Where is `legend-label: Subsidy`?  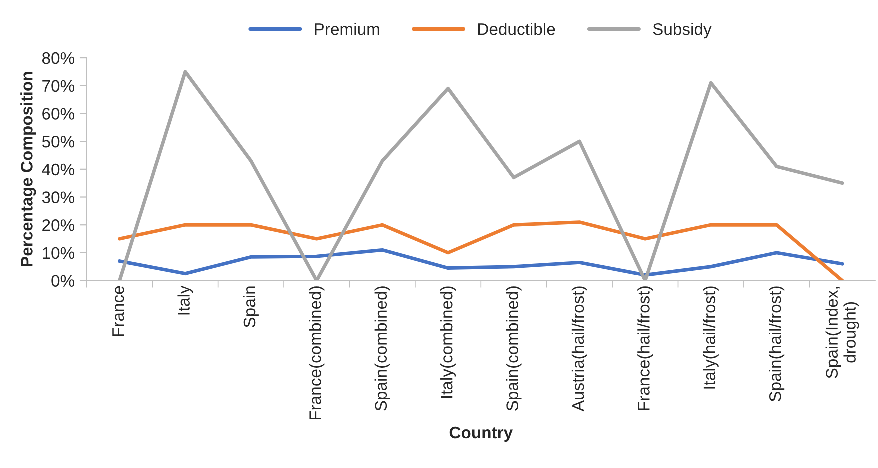 legend-label: Subsidy is located at coordinates (682, 31).